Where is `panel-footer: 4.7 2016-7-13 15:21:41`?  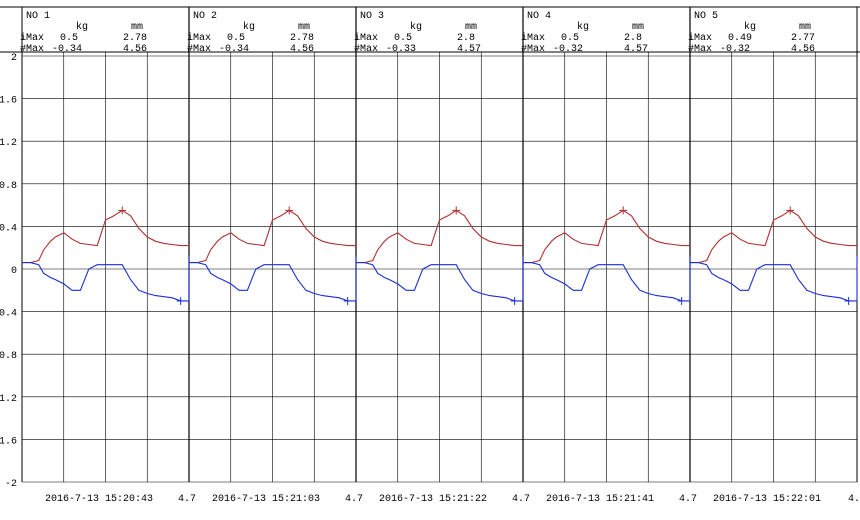 panel-footer: 4.7 2016-7-13 15:21:41 is located at coordinates (583, 499).